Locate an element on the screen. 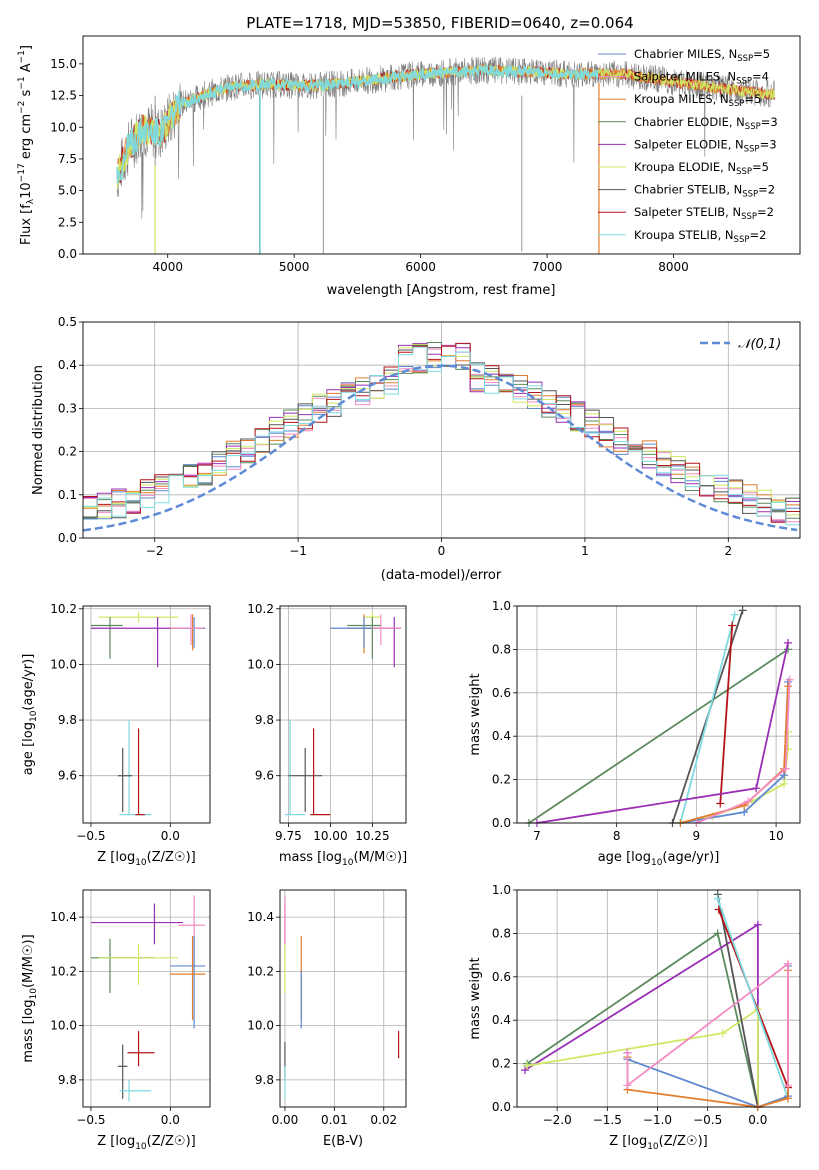 The height and width of the screenshot is (1170, 819). legend-text: =3 is located at coordinates (768, 144).